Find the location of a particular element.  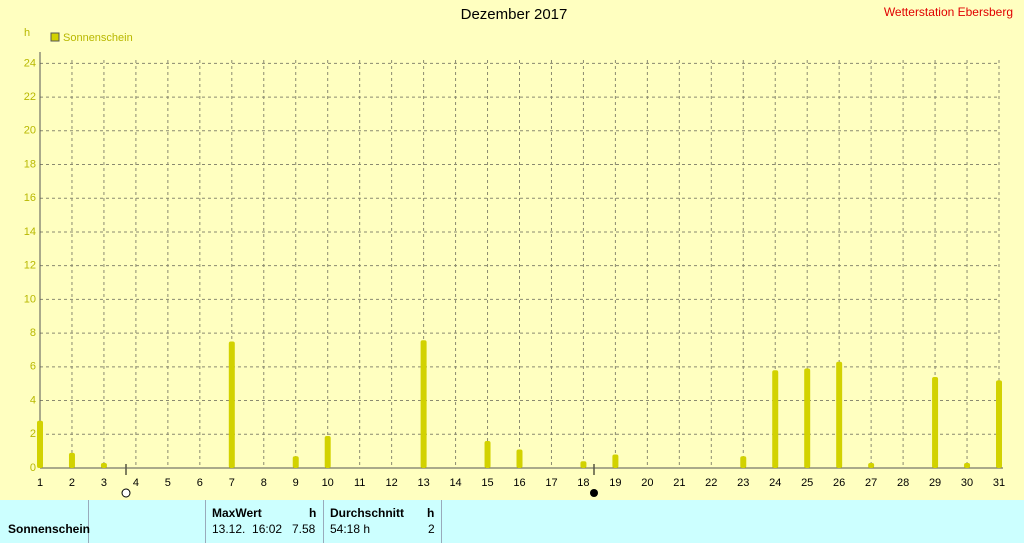

x-tick-label: 14 is located at coordinates (455, 483).